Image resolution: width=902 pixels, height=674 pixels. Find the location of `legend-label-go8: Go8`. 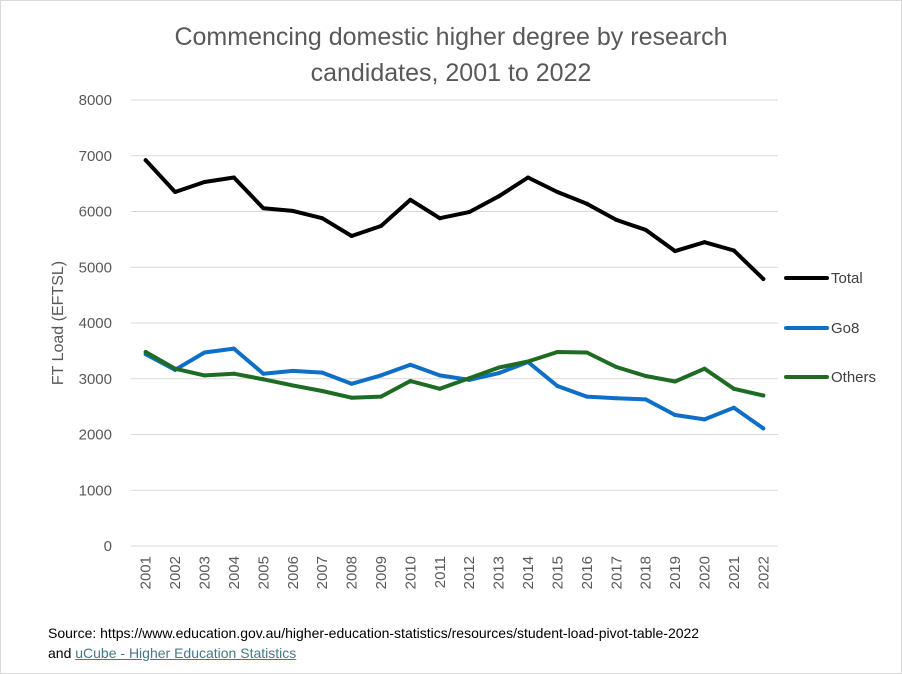

legend-label-go8: Go8 is located at coordinates (845, 328).